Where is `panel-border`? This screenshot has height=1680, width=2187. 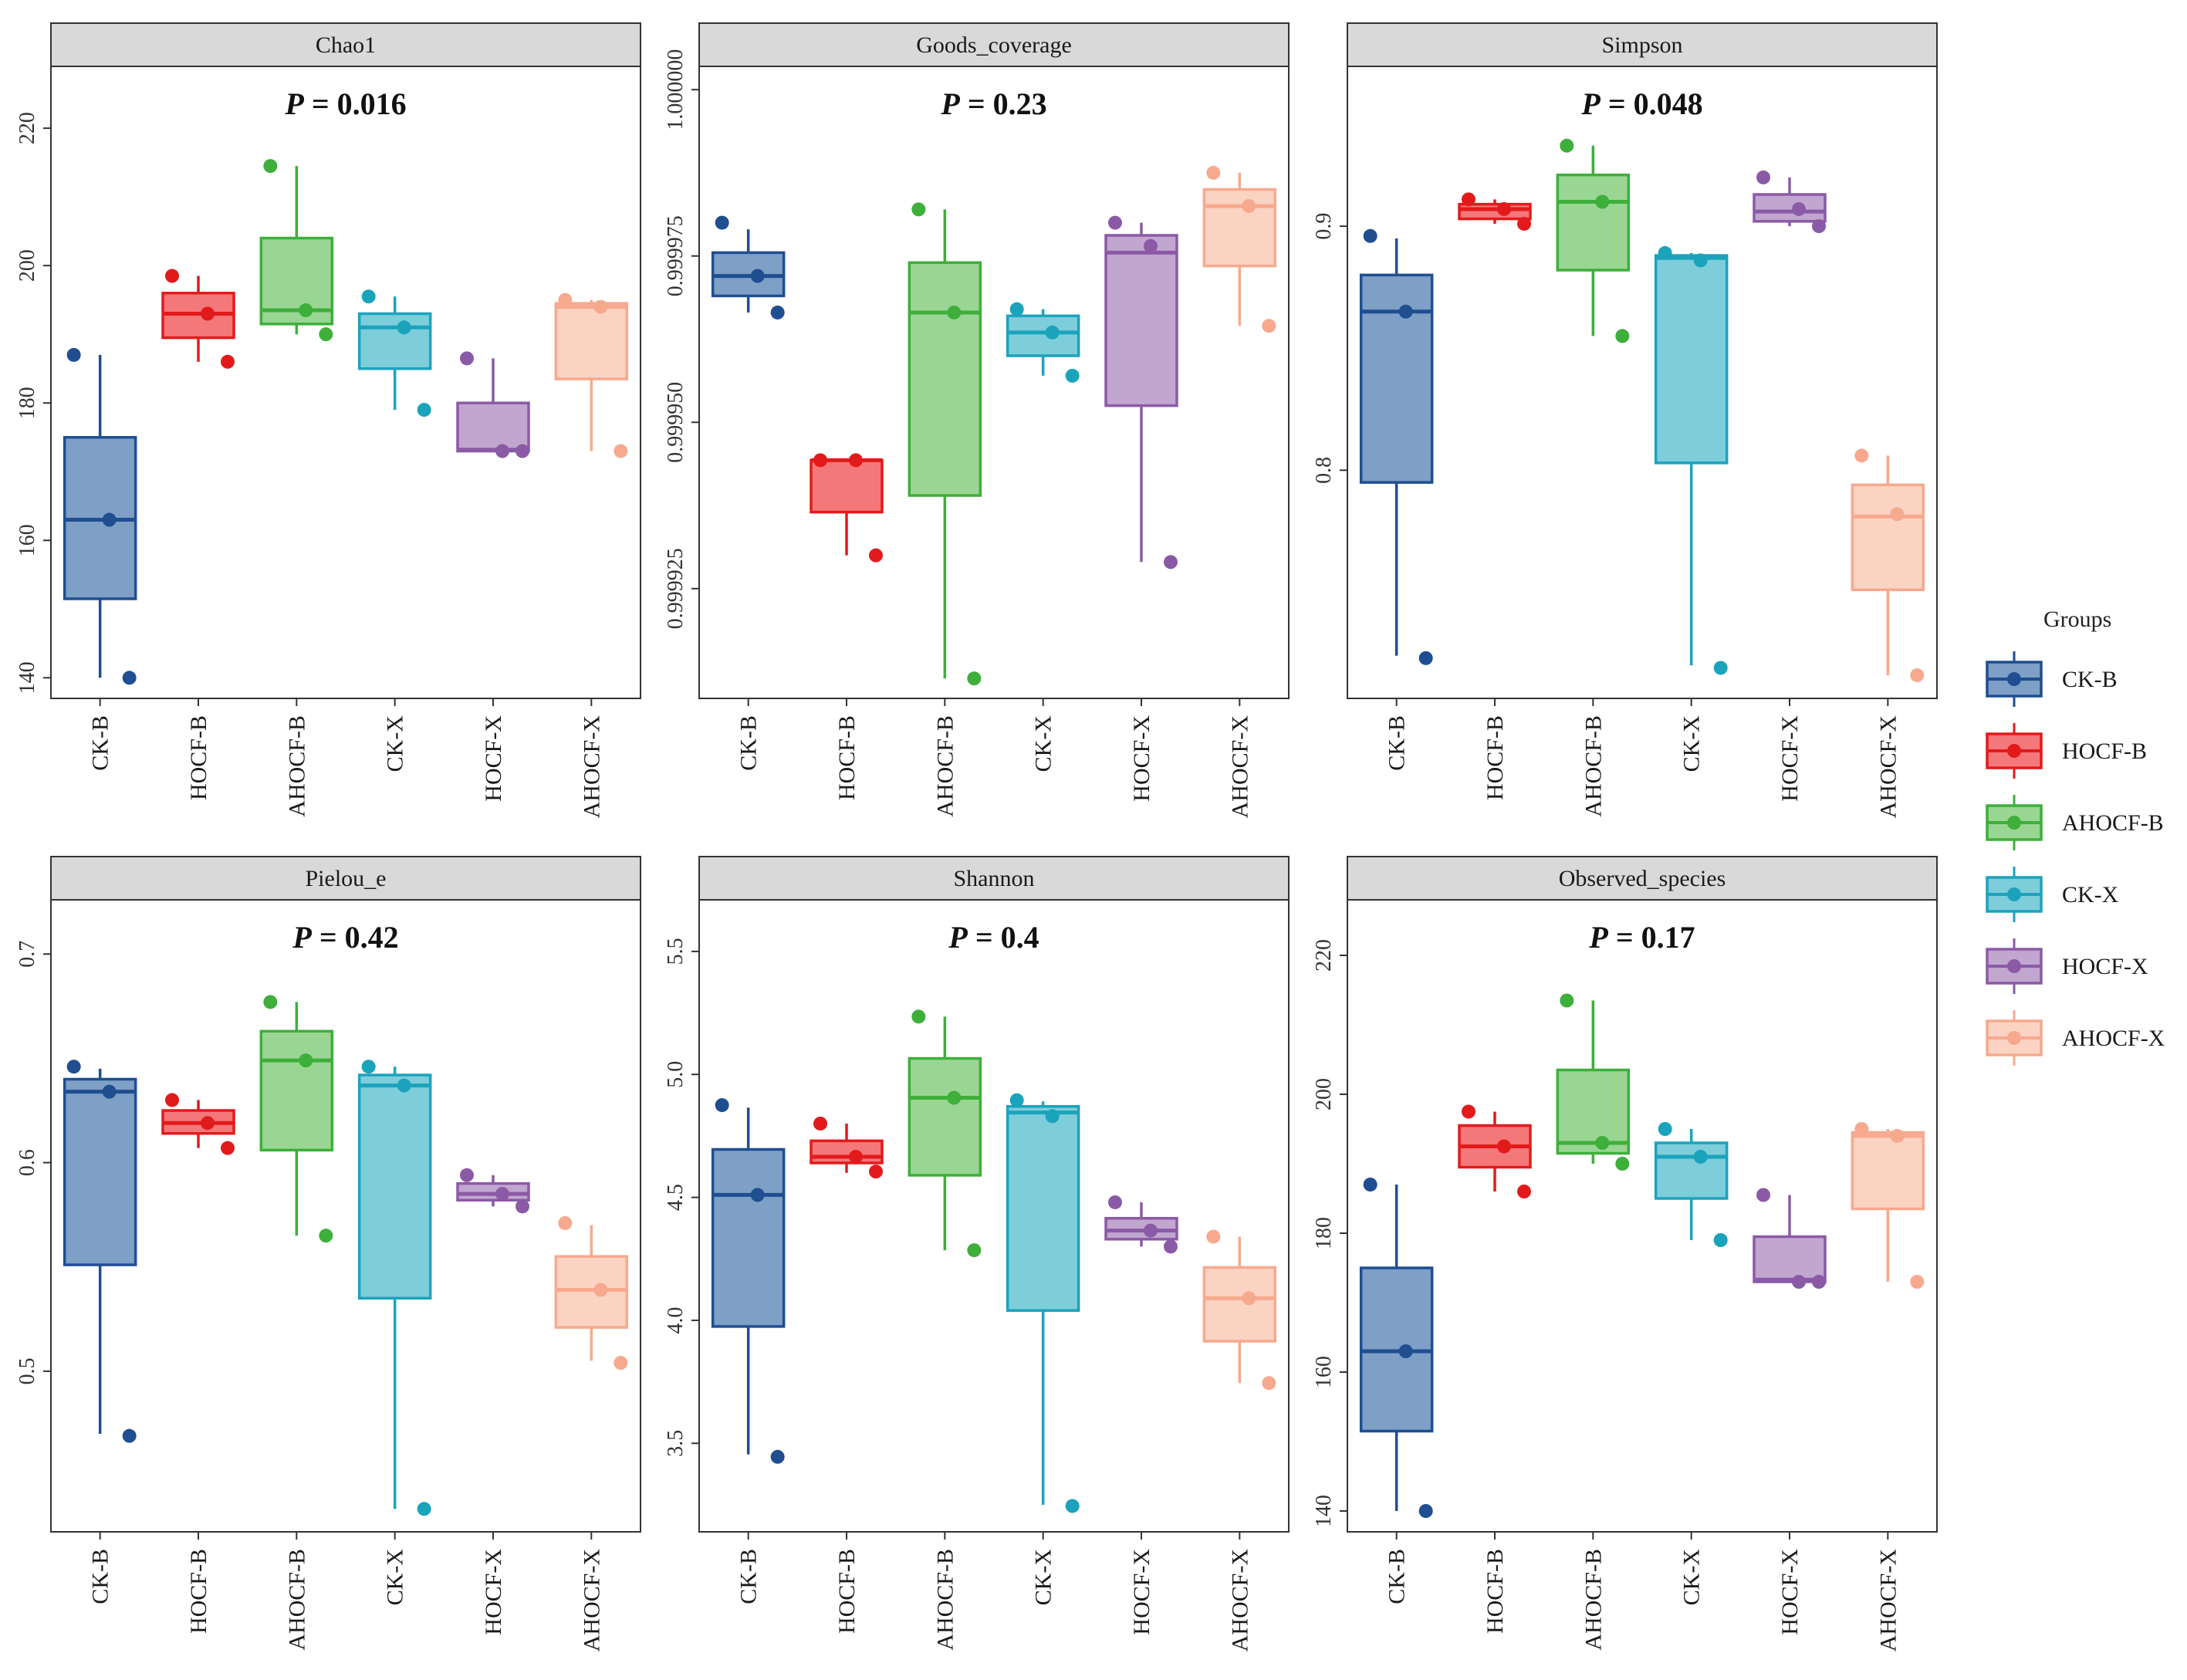 panel-border is located at coordinates (994, 382).